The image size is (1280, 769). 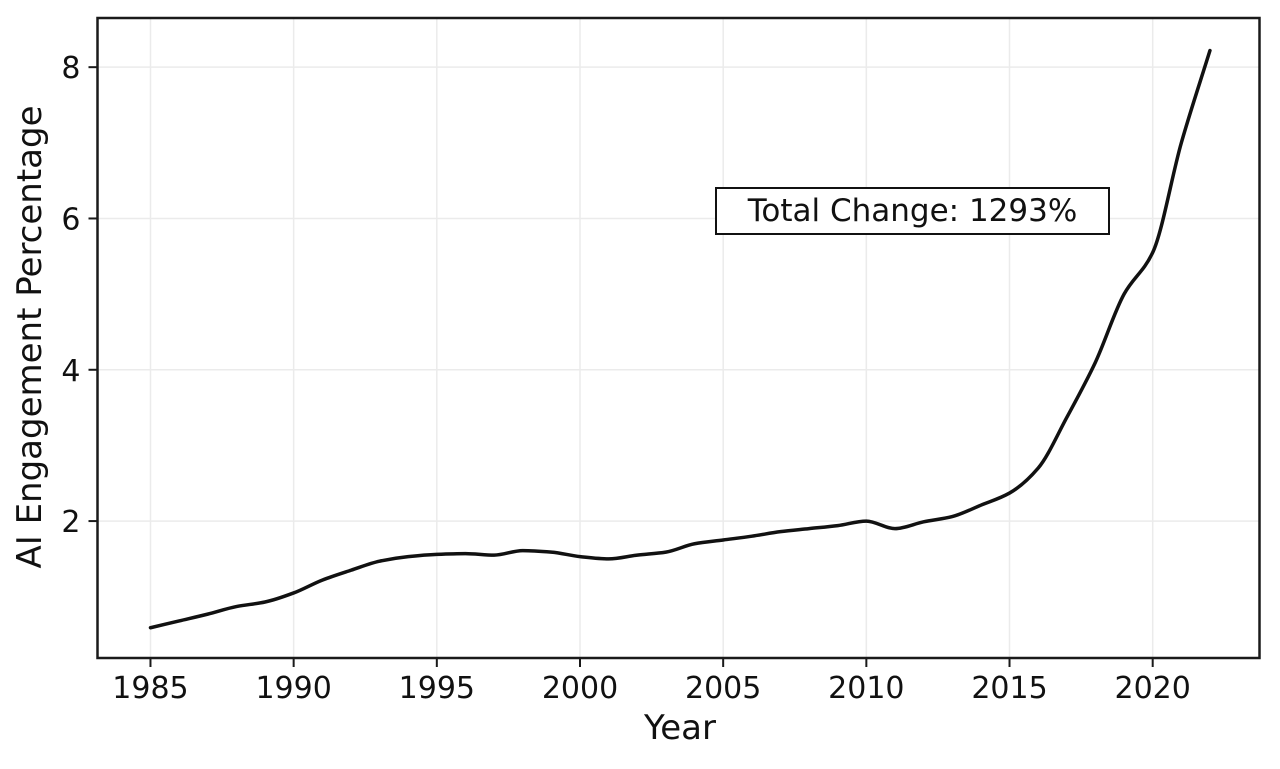 What do you see at coordinates (70, 219) in the screenshot?
I see `y-tick-label: 6` at bounding box center [70, 219].